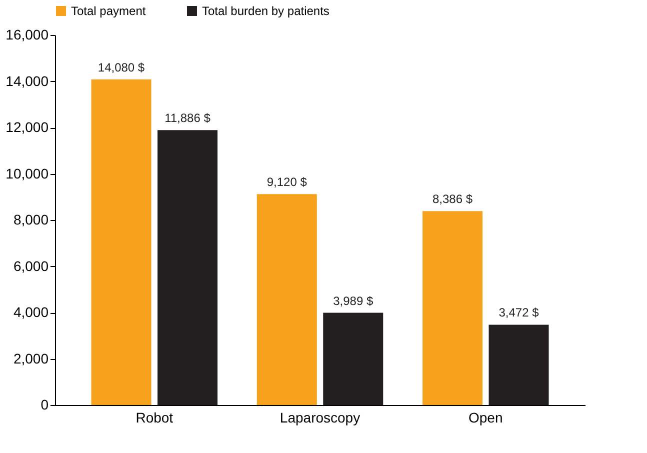 This screenshot has height=453, width=647. I want to click on y-tick-label: 6,000, so click(31, 266).